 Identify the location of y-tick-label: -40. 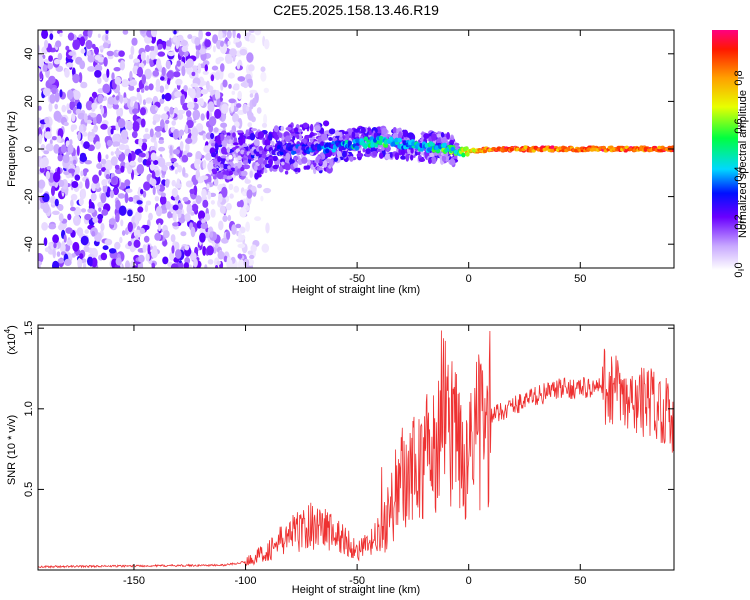
(29, 244).